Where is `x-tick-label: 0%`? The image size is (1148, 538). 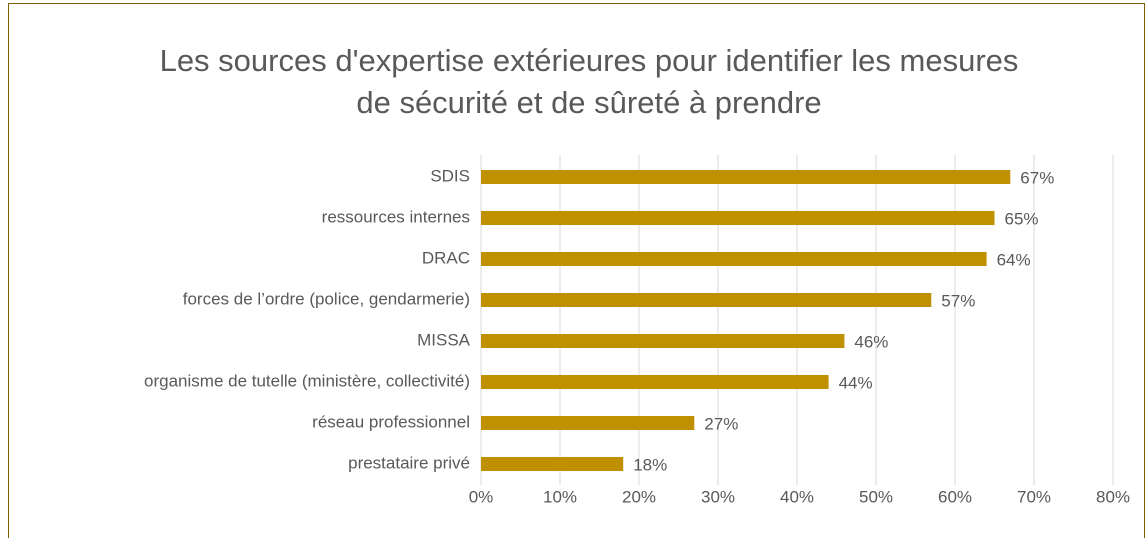
x-tick-label: 0% is located at coordinates (481, 496).